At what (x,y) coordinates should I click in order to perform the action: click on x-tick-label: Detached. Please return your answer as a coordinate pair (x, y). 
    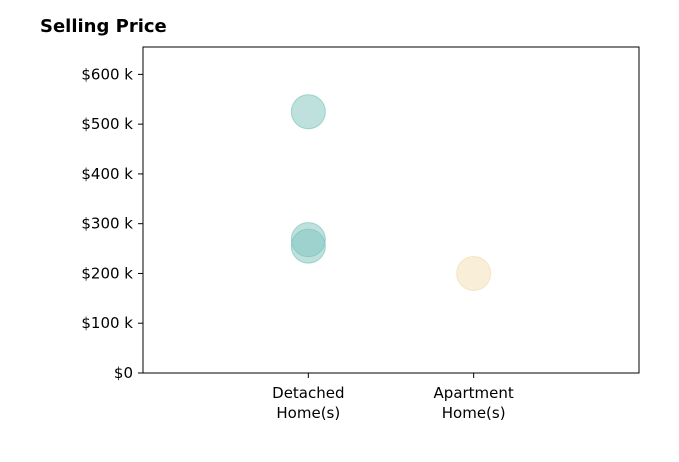
    Looking at the image, I should click on (308, 393).